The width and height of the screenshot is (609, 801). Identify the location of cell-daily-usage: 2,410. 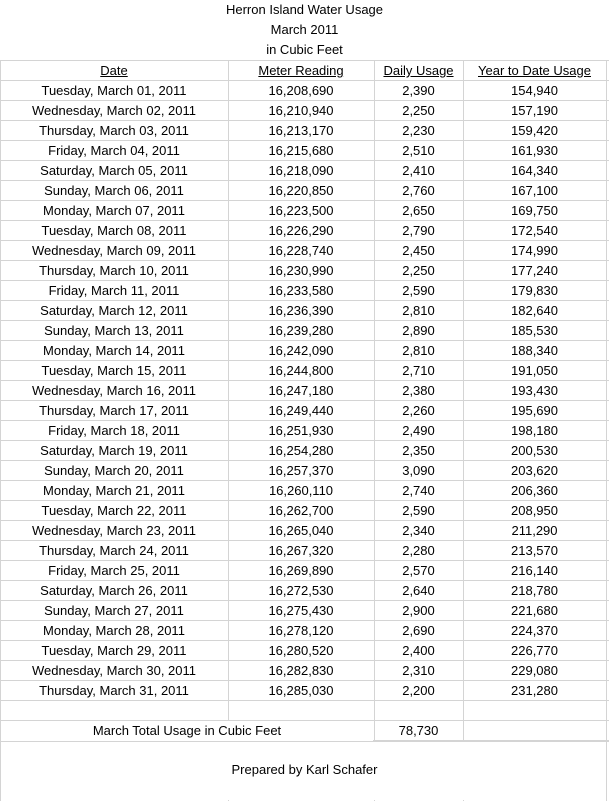
(418, 170).